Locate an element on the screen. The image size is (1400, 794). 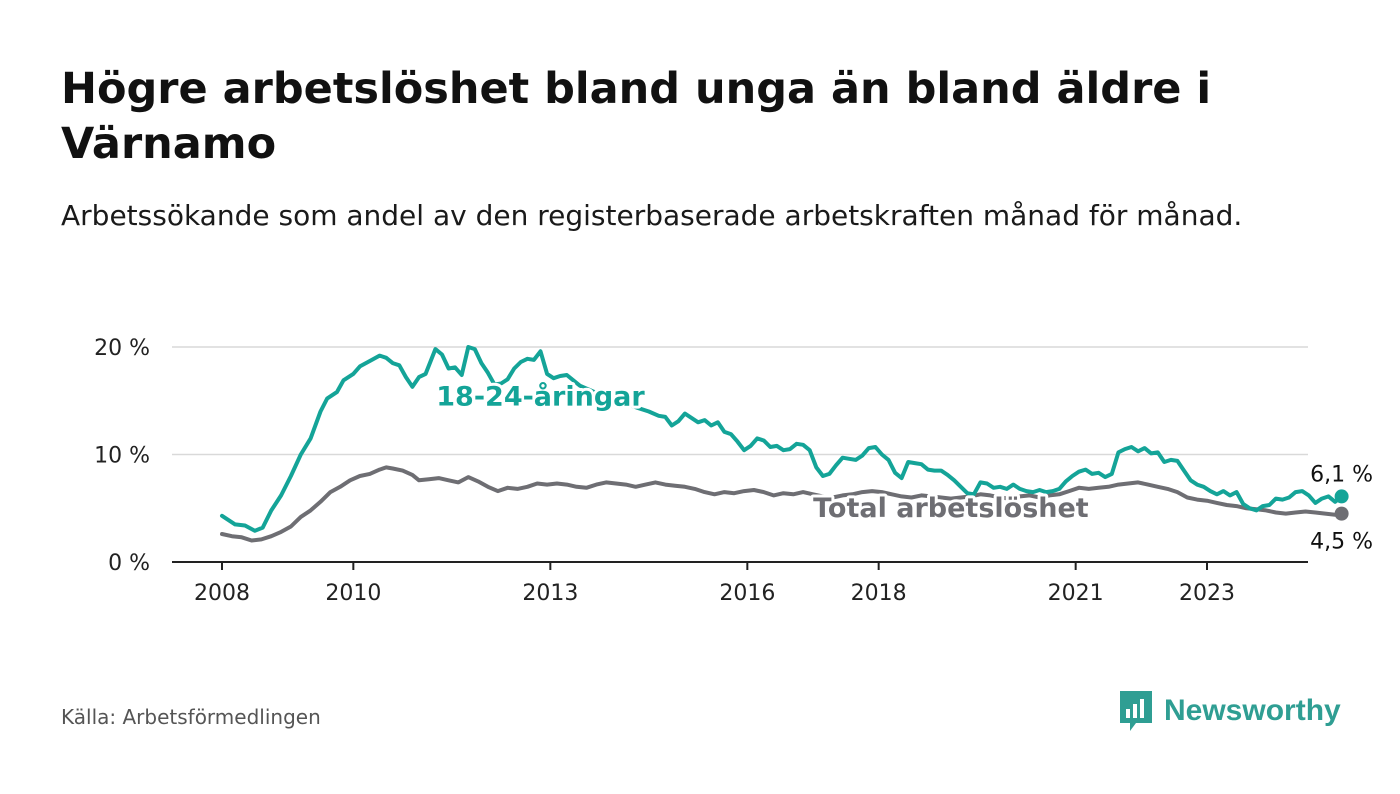
x-tick-label: 2010 is located at coordinates (353, 593).